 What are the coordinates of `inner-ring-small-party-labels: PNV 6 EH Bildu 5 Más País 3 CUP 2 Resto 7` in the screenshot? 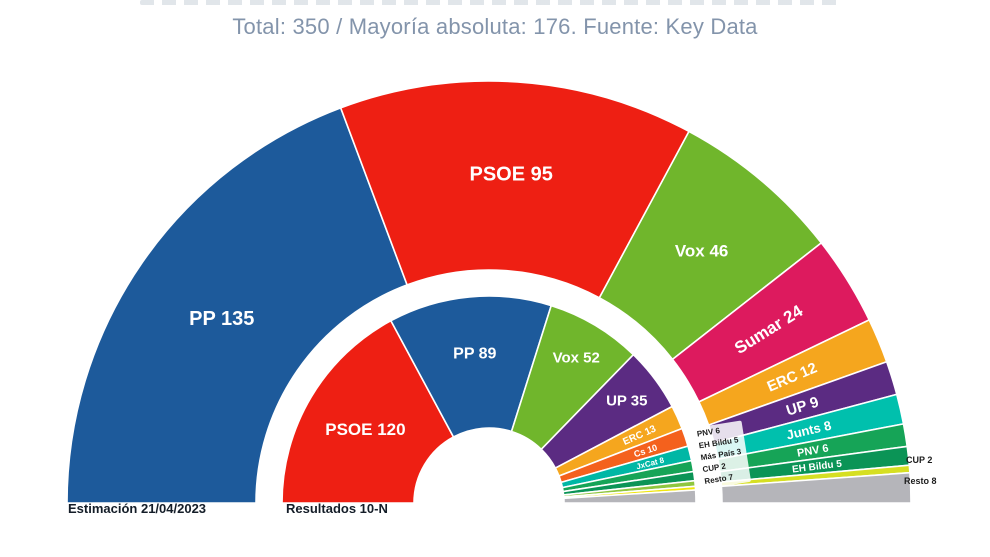 It's located at (723, 455).